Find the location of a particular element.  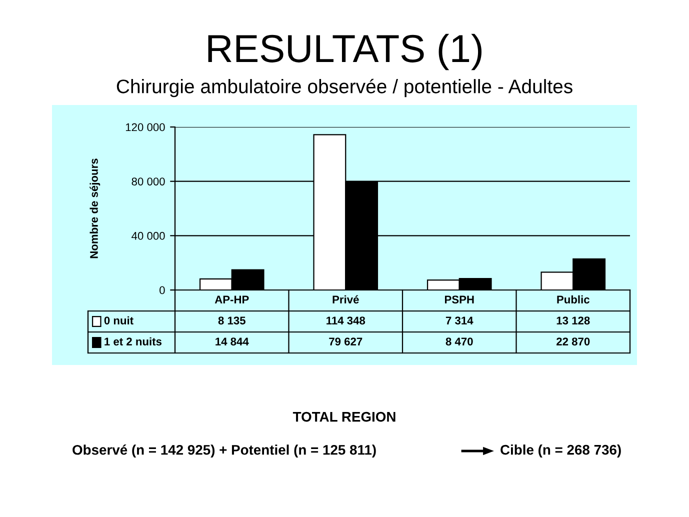

text: Observé (n = 142 925) + Potentiel (n = 125 811) is located at coordinates (224, 451).